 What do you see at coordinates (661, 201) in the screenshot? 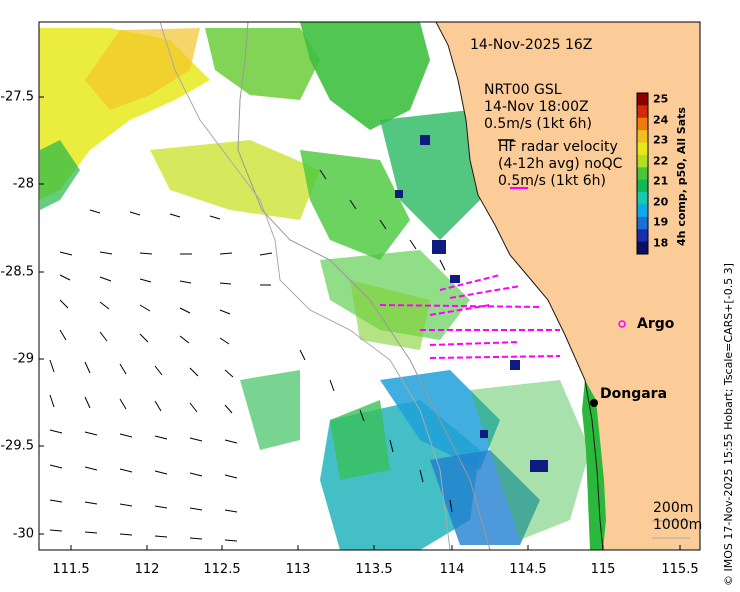
I see `colorbar-tick-label: 20` at bounding box center [661, 201].